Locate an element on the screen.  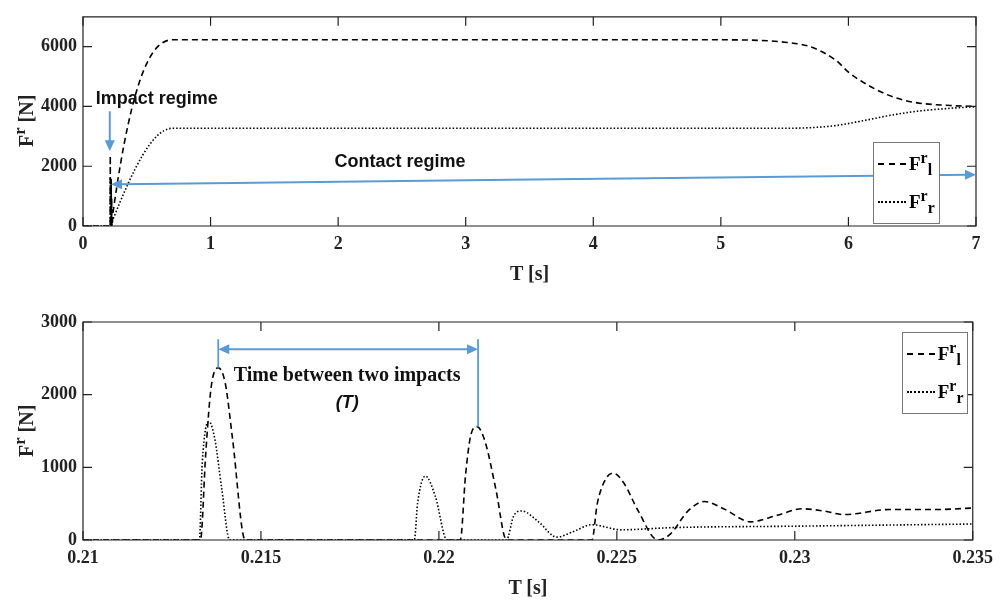
y-tick-label: 6000 is located at coordinates (59, 45).